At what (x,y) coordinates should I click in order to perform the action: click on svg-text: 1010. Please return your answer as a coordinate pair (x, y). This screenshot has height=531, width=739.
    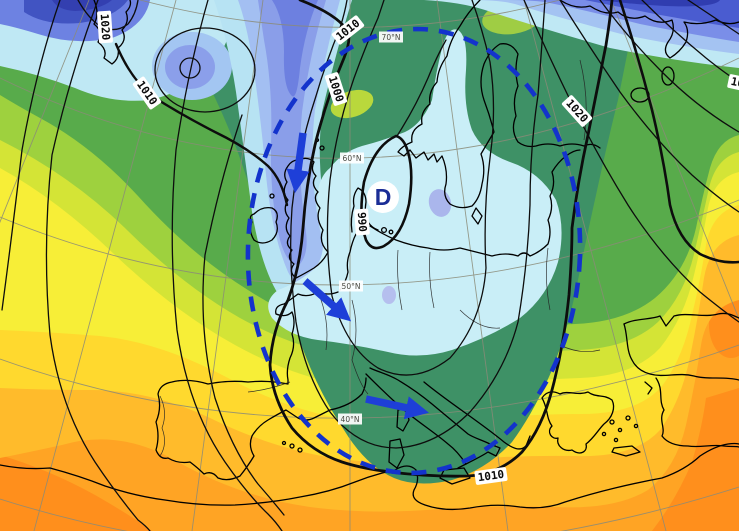
    Looking at the image, I should click on (491, 476).